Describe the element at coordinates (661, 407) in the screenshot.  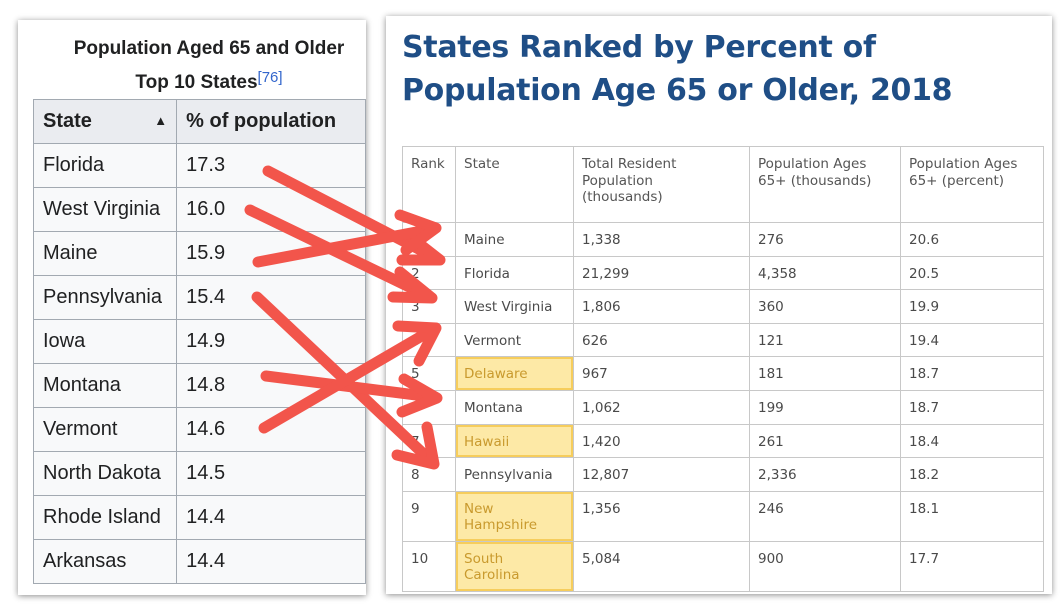
I see `total-cell: 1,062` at that location.